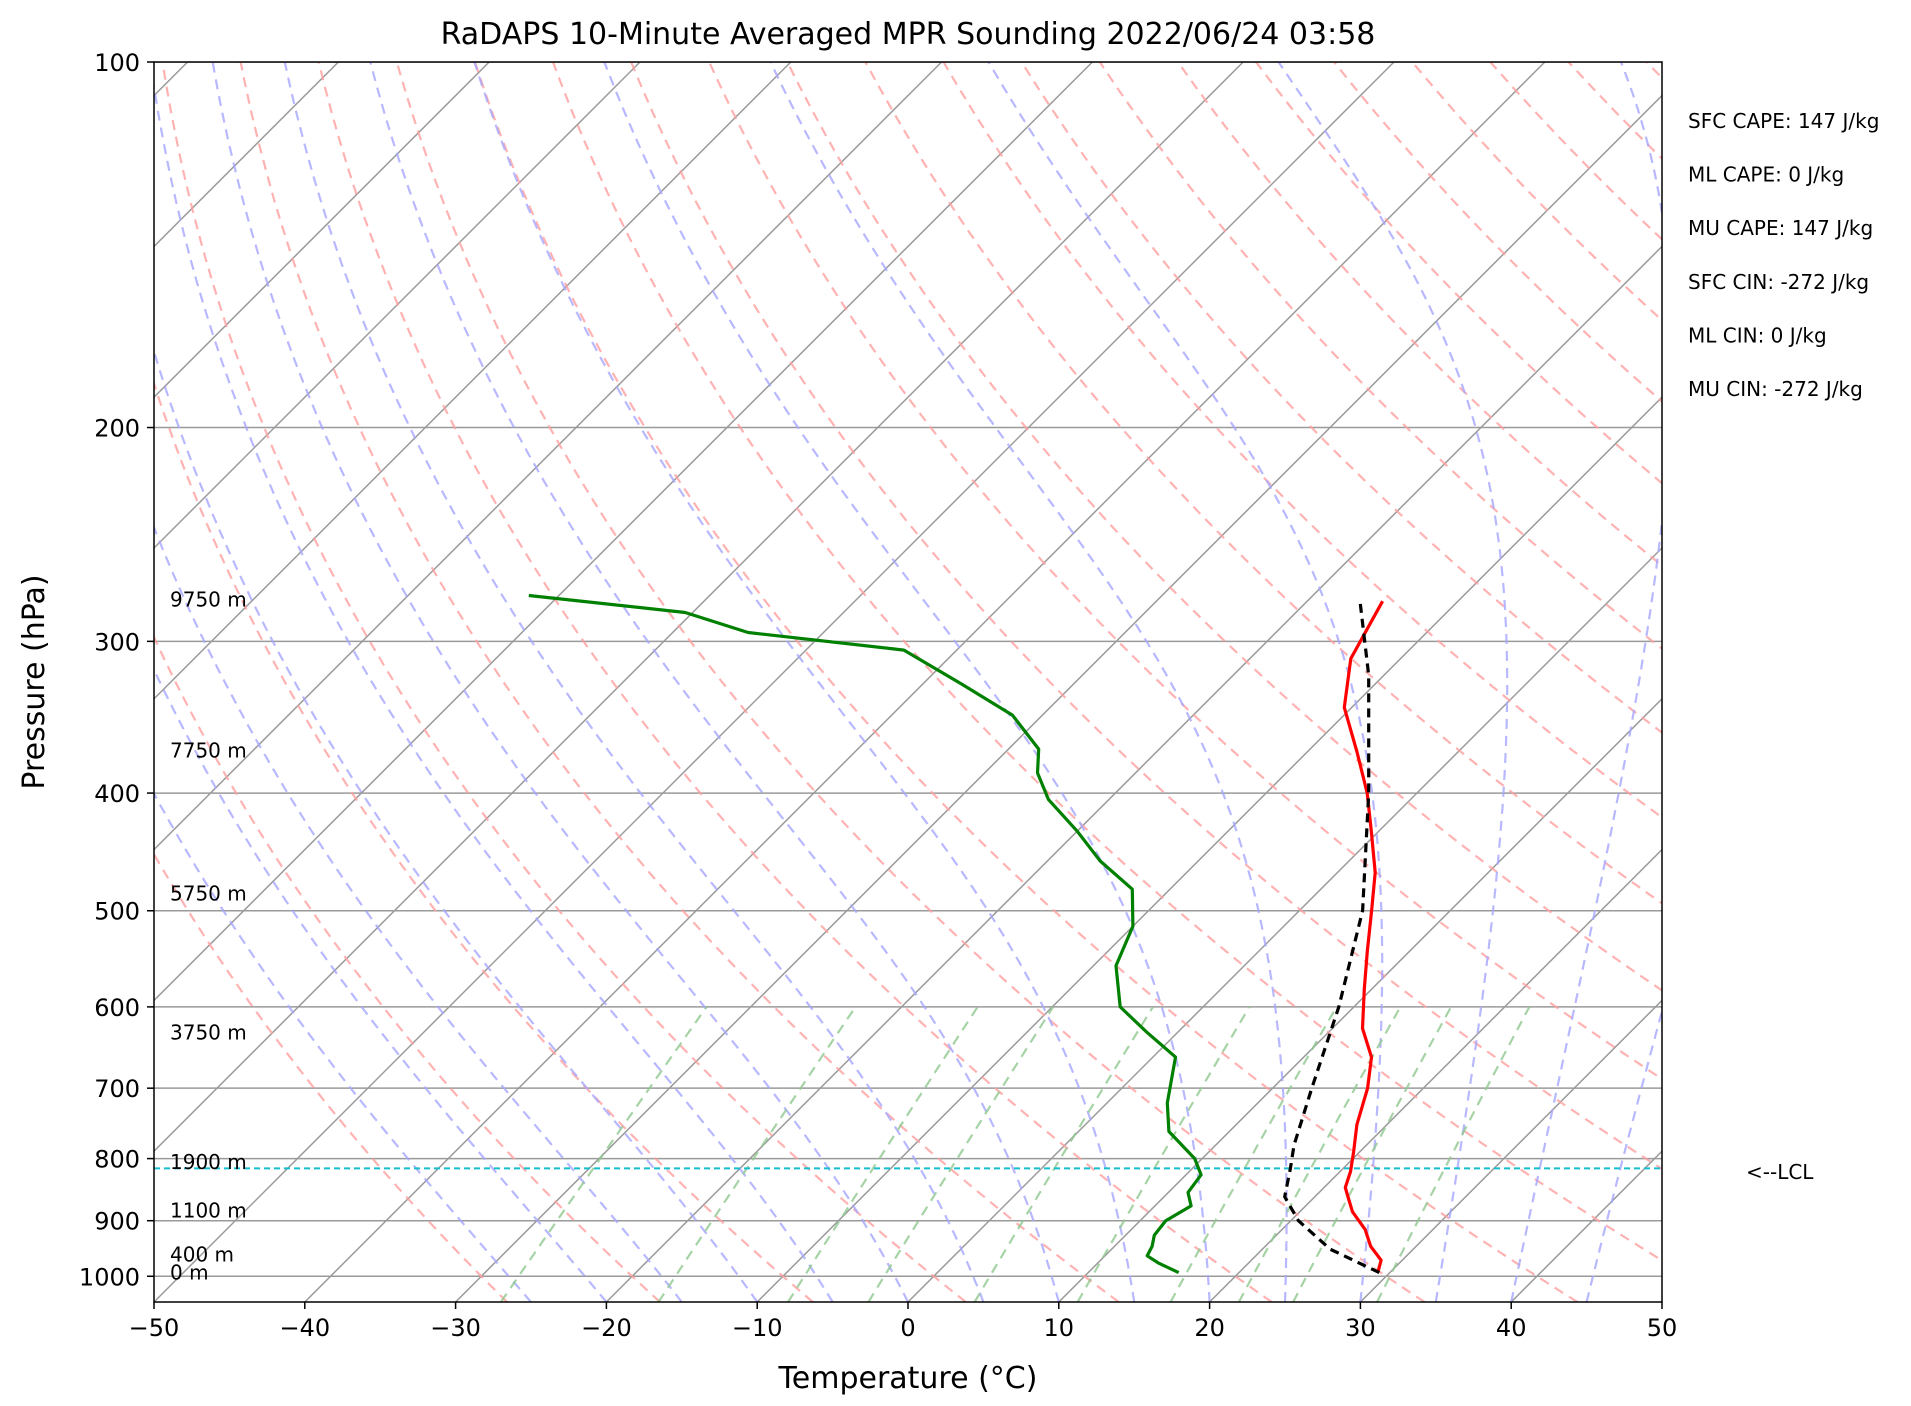  I want to click on x-axis-ticks: −50 −40 −30 −20 −10 0 10 20 30 40 50, so click(903, 1322).